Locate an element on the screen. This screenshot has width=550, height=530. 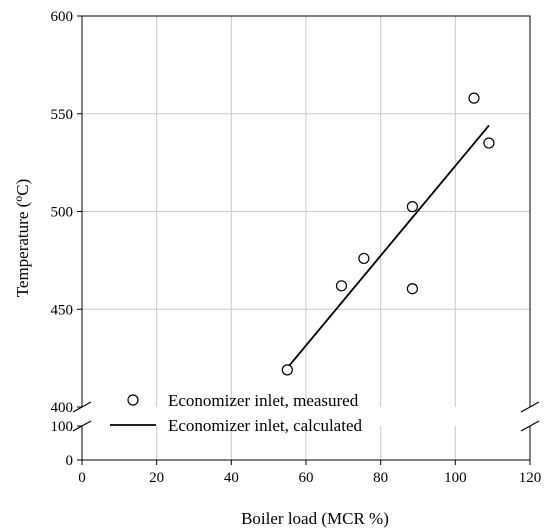
x-tick-label: 40 is located at coordinates (231, 478).